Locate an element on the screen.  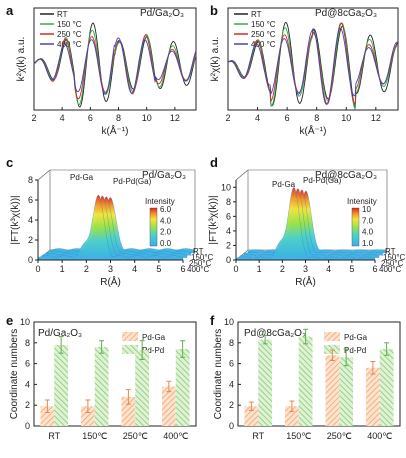
x-tick-label: 5 is located at coordinates (158, 269).